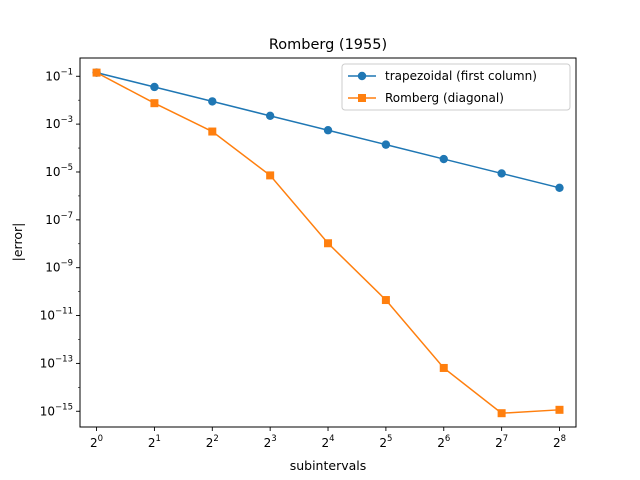  I want to click on legend-label-2: Romberg (diagonal), so click(444, 98).